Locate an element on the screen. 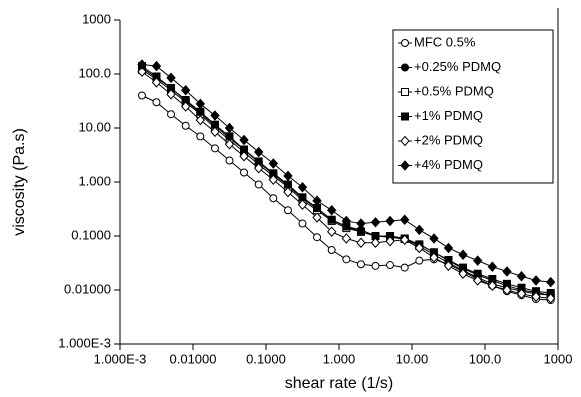 The width and height of the screenshot is (581, 397). y-axis-label: viscosity (Pa.s) is located at coordinates (19, 182).